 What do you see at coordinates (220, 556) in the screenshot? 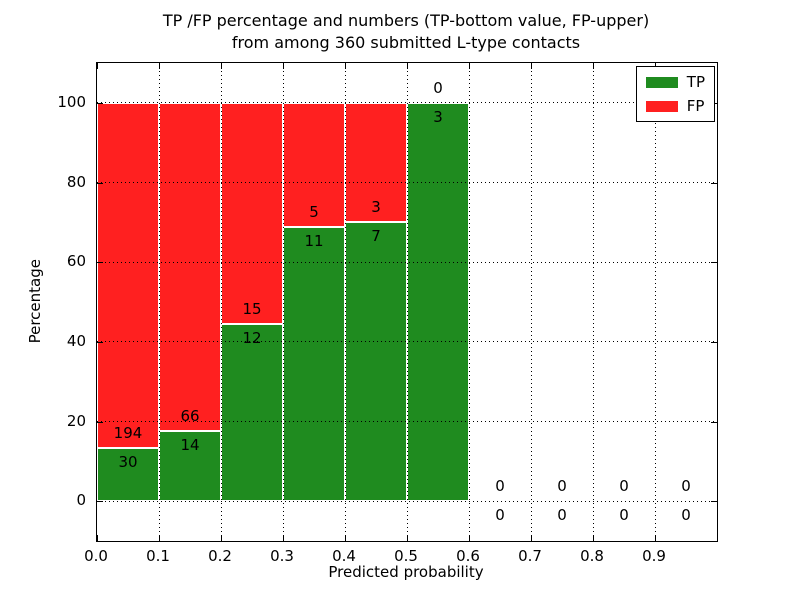
I see `x-tick-label: 0.2` at bounding box center [220, 556].